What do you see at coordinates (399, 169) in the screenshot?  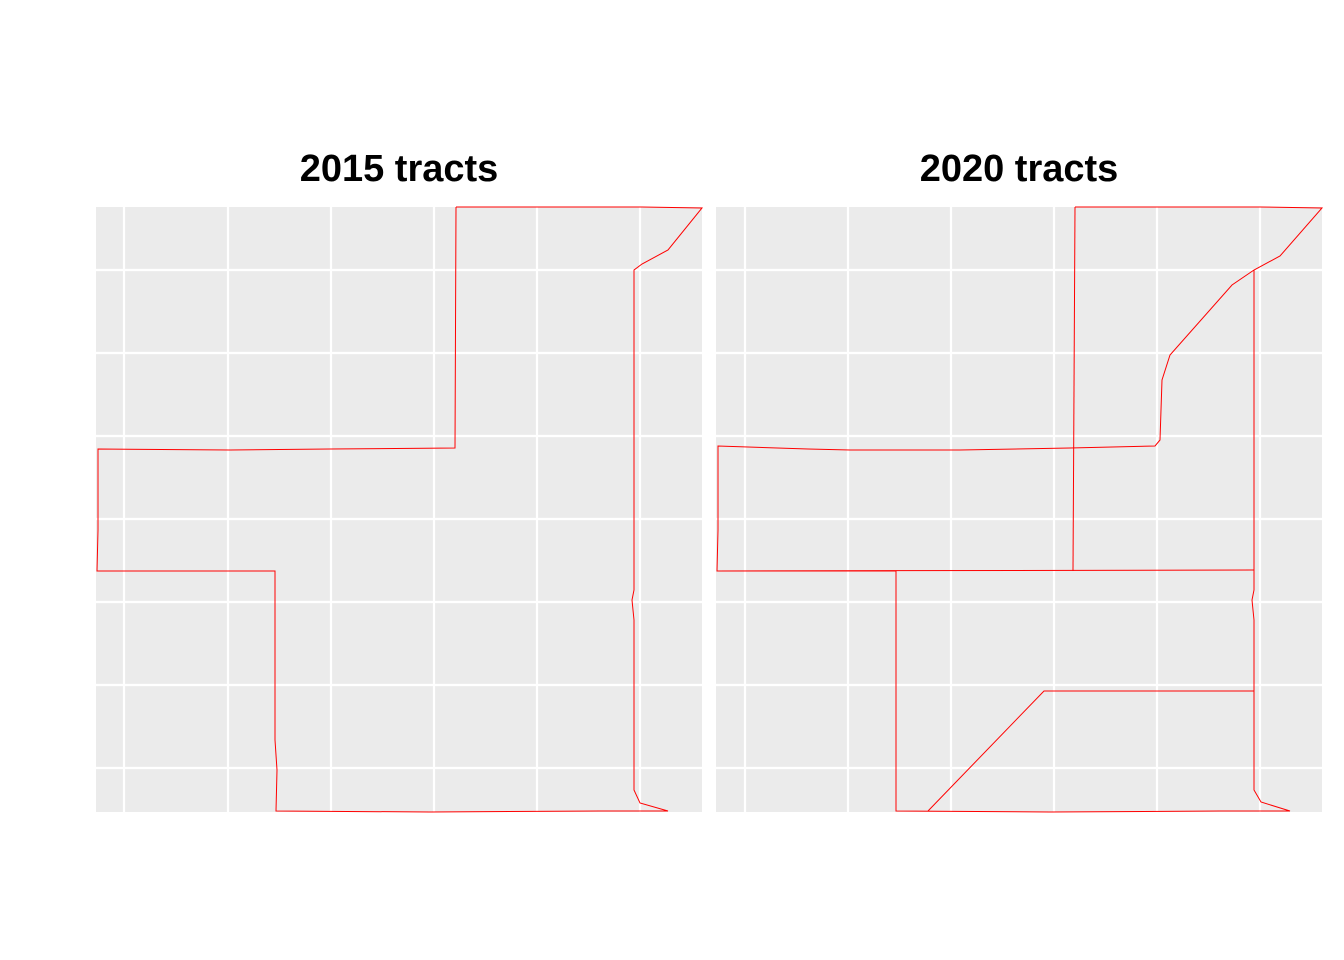 I see `panel-title-2015: 2015 tracts` at bounding box center [399, 169].